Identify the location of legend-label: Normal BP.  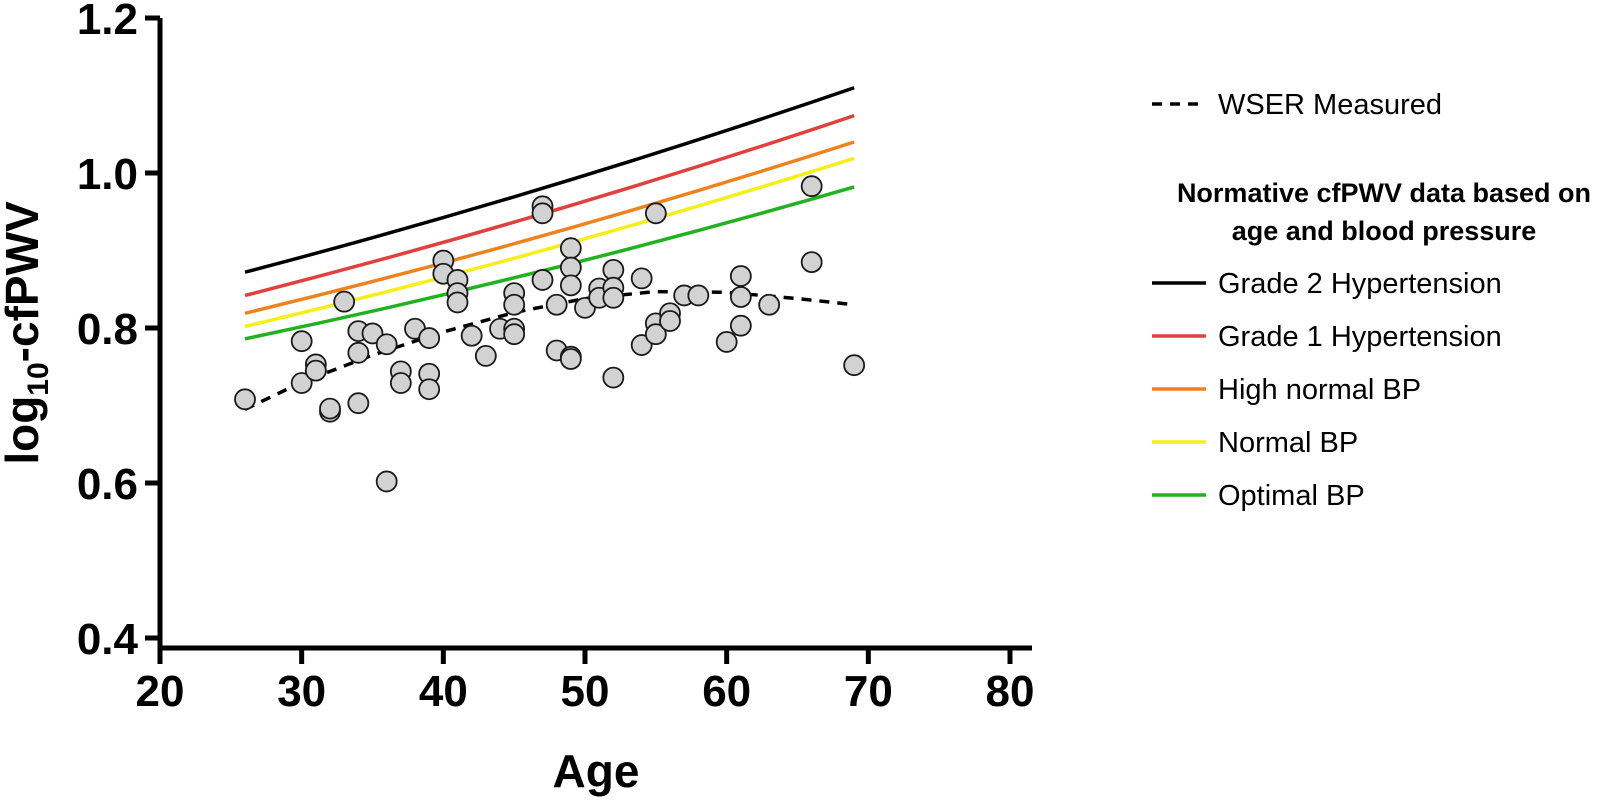
(1288, 443).